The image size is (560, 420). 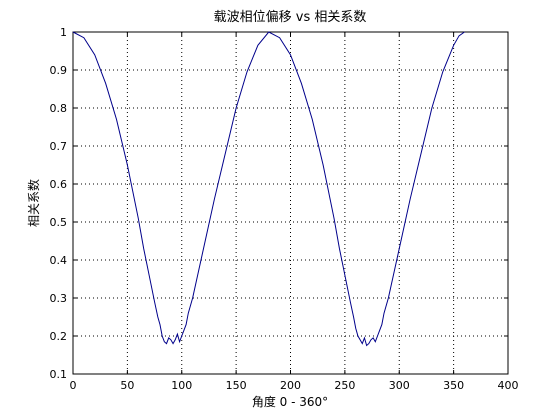 What do you see at coordinates (59, 70) in the screenshot?
I see `y-tick-label: 0.9` at bounding box center [59, 70].